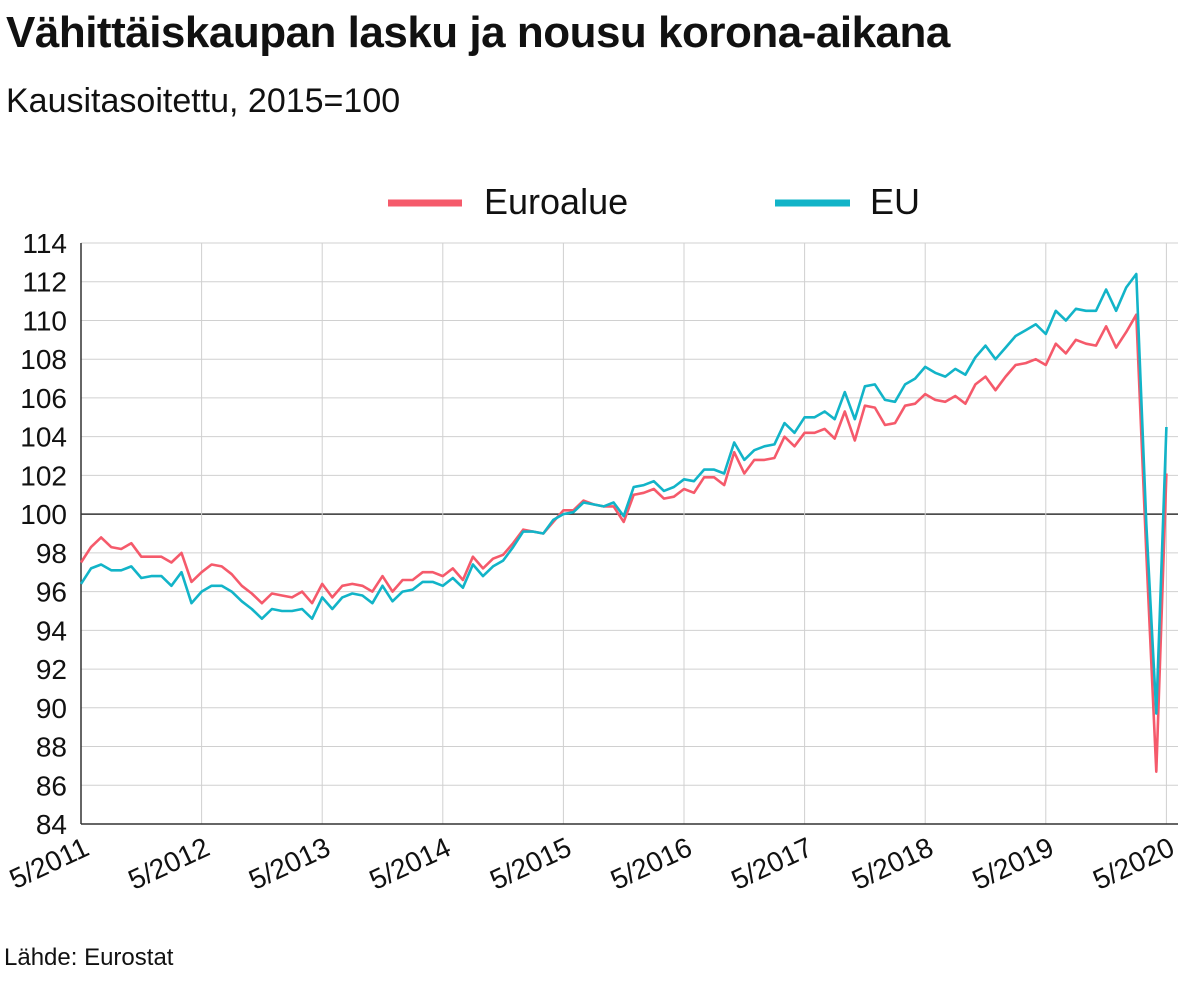 Image resolution: width=1199 pixels, height=987 pixels. I want to click on x-tick-label: 5/2015, so click(530, 863).